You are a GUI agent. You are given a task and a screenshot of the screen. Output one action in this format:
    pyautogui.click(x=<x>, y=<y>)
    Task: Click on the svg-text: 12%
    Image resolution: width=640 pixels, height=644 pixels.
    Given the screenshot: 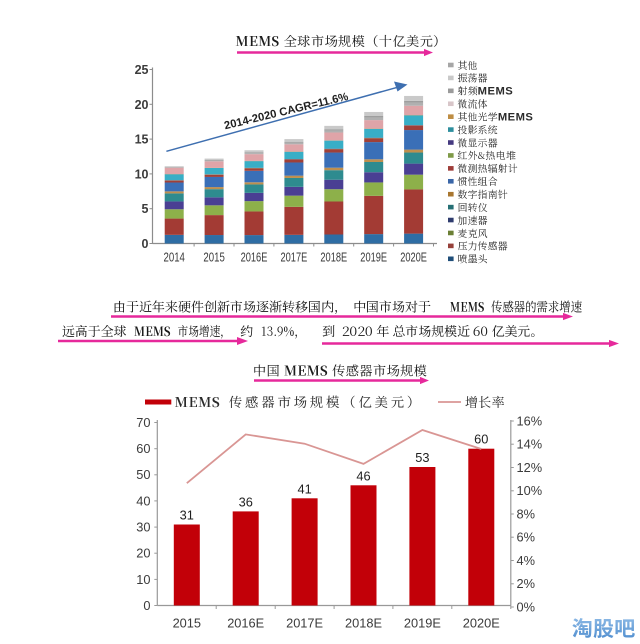 What is the action you would take?
    pyautogui.click(x=530, y=467)
    